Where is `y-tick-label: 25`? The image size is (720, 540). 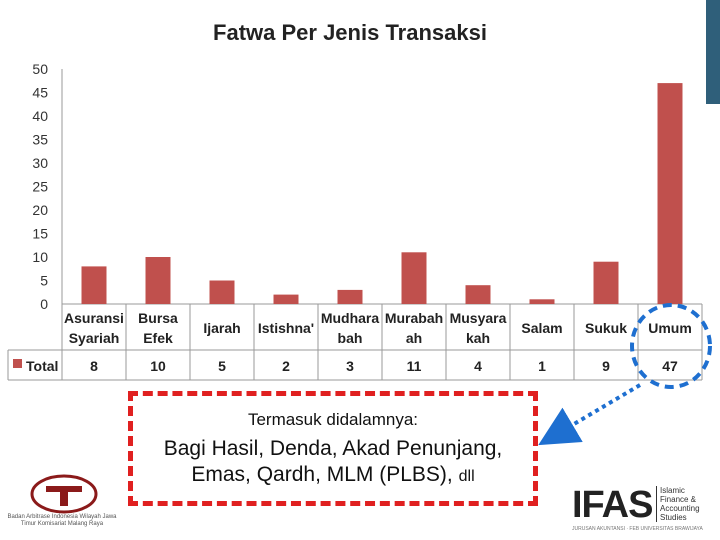 y-tick-label: 25 is located at coordinates (40, 187).